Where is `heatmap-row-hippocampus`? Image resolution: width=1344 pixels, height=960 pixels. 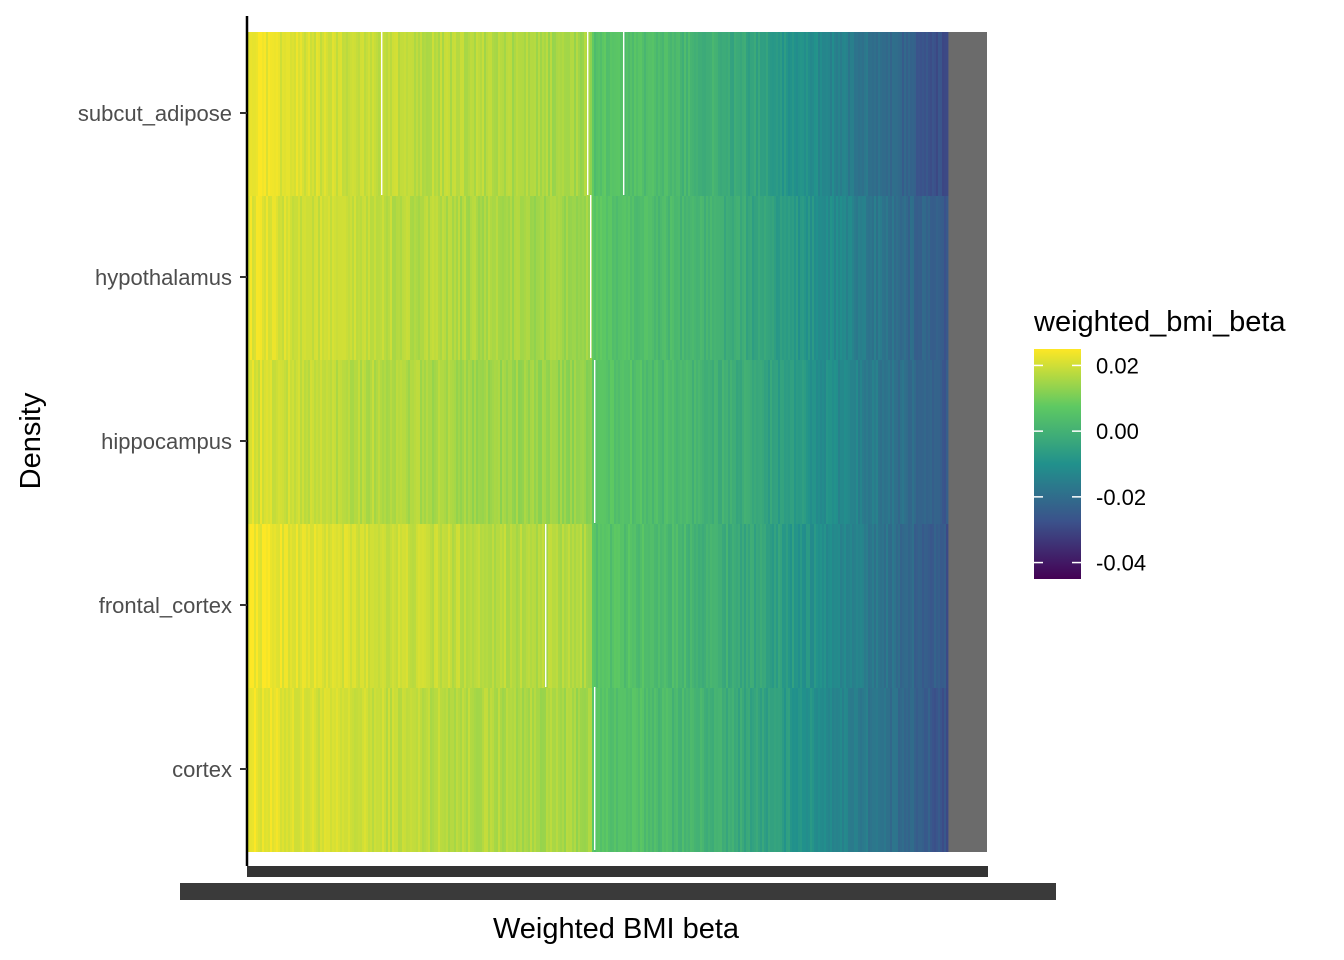 heatmap-row-hippocampus is located at coordinates (617, 442).